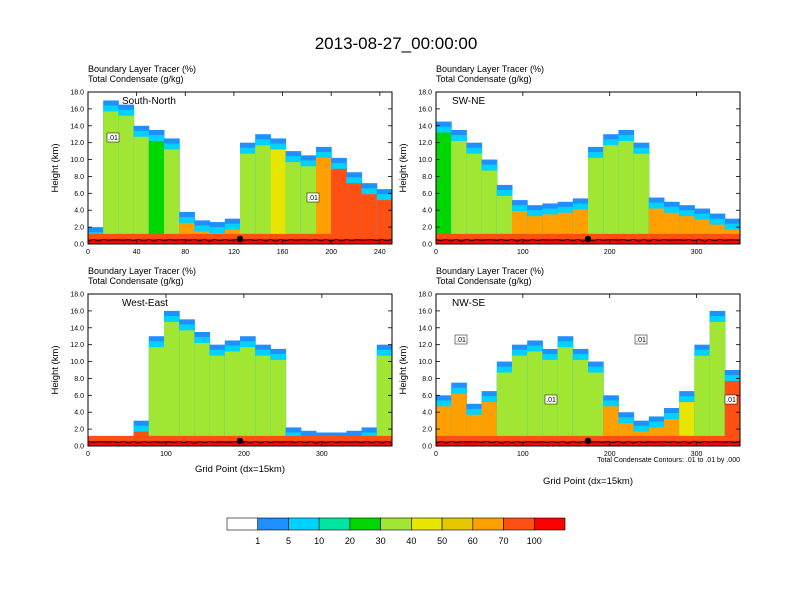  Describe the element at coordinates (396, 531) in the screenshot. I see `colorbar: 1 5 10 20 30 40 50 60 70 100` at that location.